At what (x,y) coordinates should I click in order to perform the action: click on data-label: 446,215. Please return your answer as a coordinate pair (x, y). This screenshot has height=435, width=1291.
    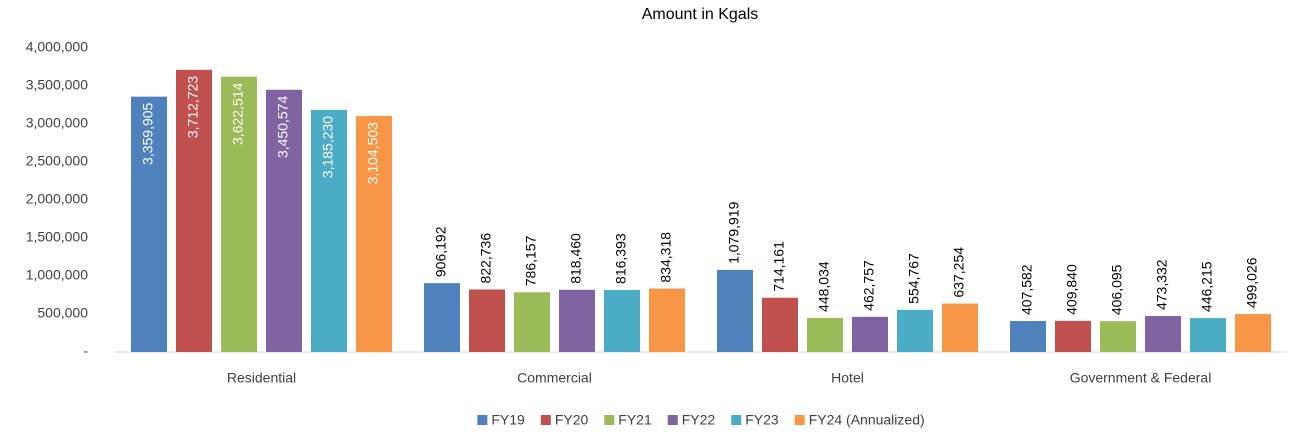
    Looking at the image, I should click on (1207, 286).